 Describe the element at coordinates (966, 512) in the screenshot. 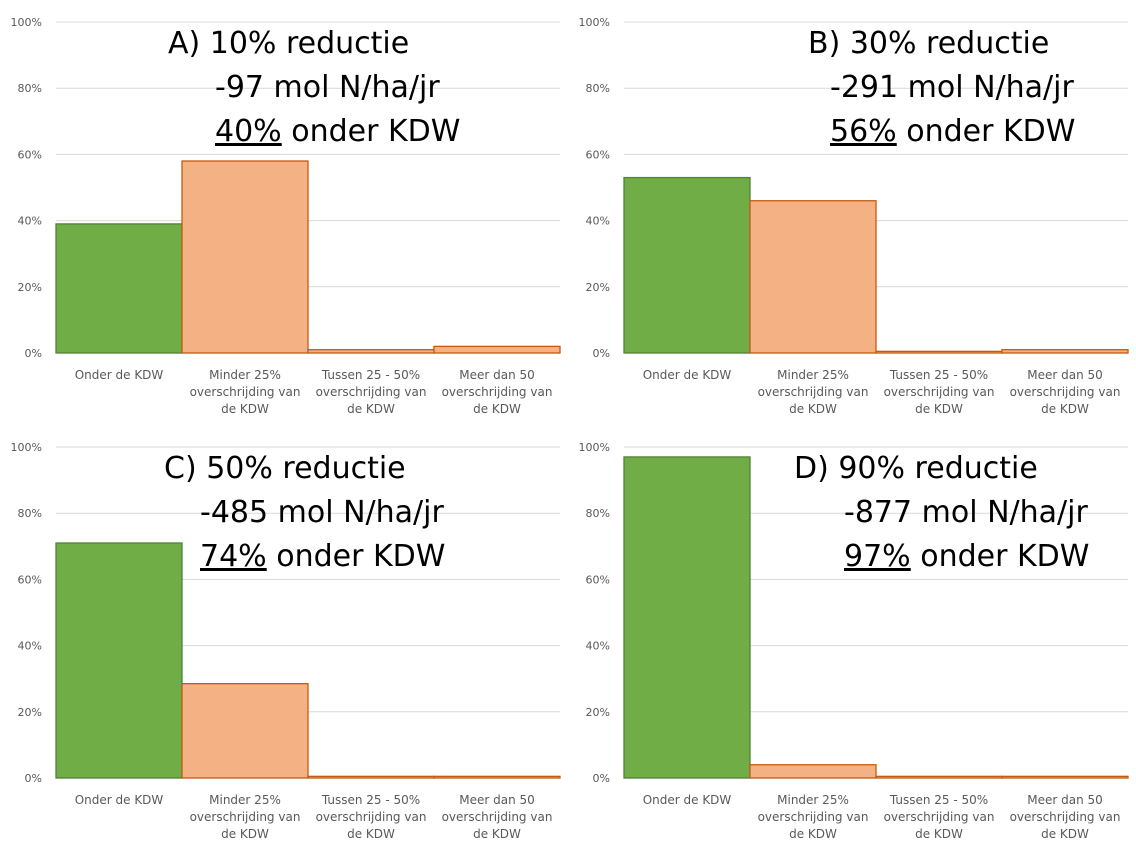

I see `annotation-delta: -877 mol N/ha/jr` at that location.